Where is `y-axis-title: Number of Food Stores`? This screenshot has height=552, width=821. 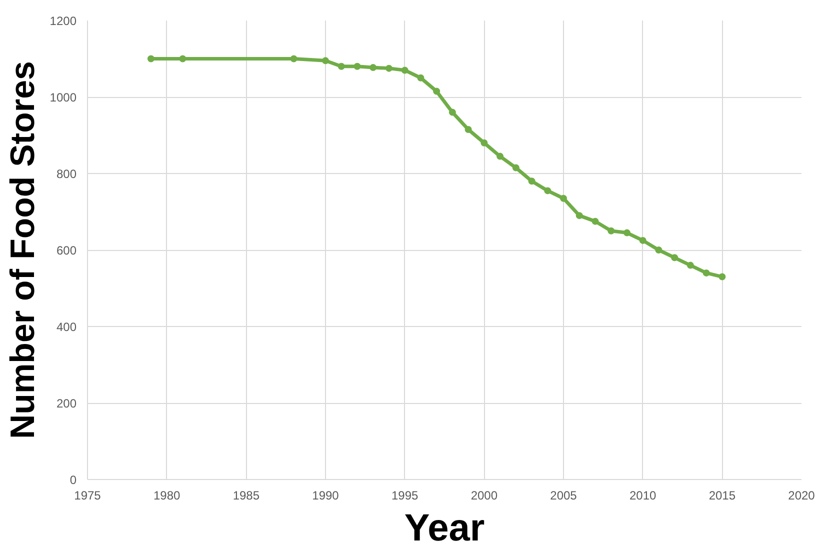
y-axis-title: Number of Food Stores is located at coordinates (23, 250).